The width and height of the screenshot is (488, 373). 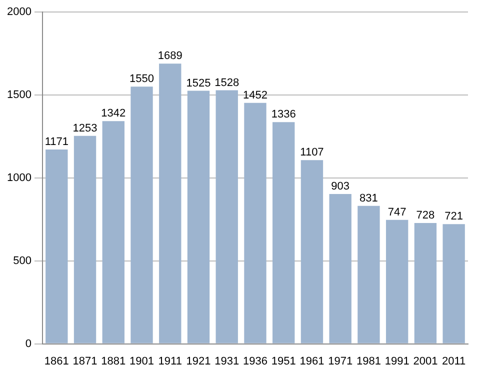 What do you see at coordinates (340, 361) in the screenshot?
I see `x-tick-label: 1971` at bounding box center [340, 361].